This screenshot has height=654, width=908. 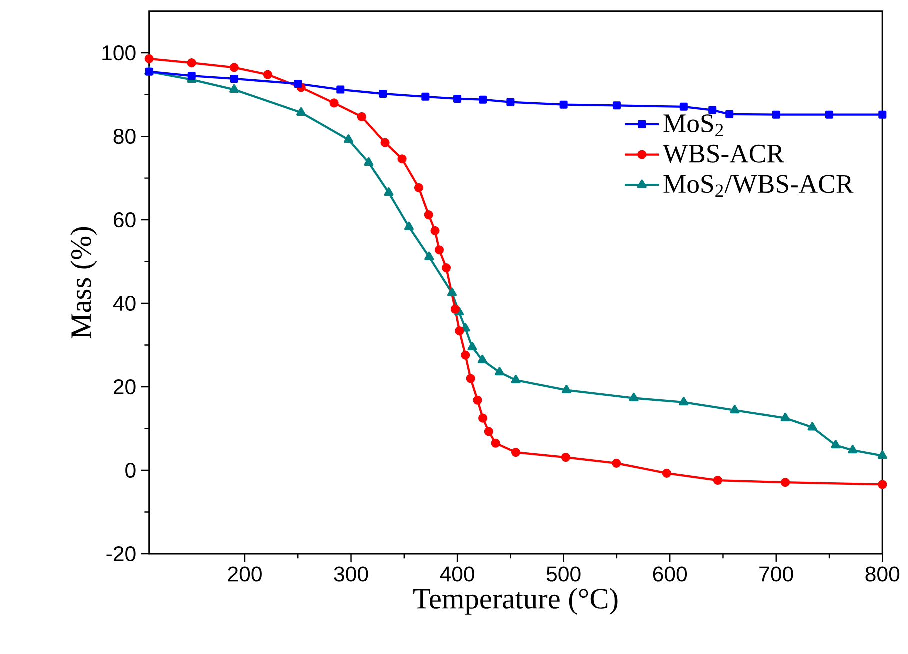 I want to click on x-tick-label: 700, so click(x=777, y=574).